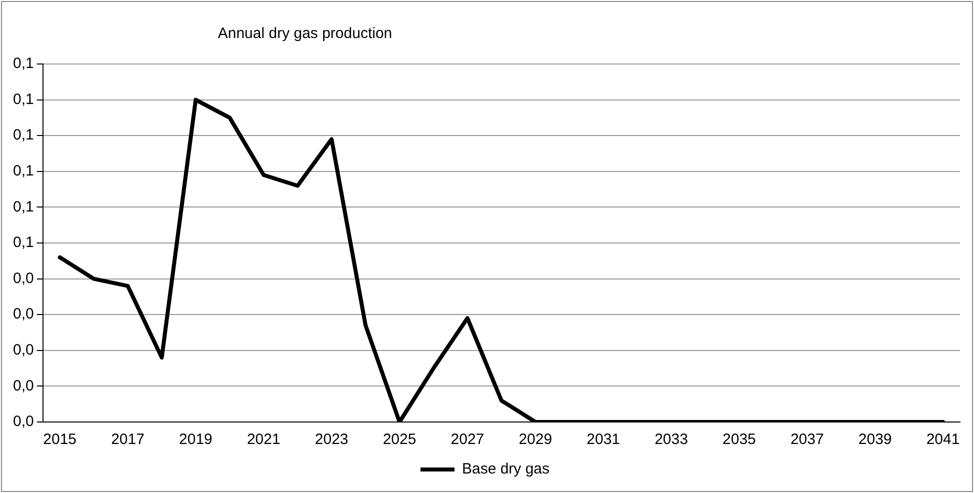  I want to click on x-tick-label: 2021, so click(263, 439).